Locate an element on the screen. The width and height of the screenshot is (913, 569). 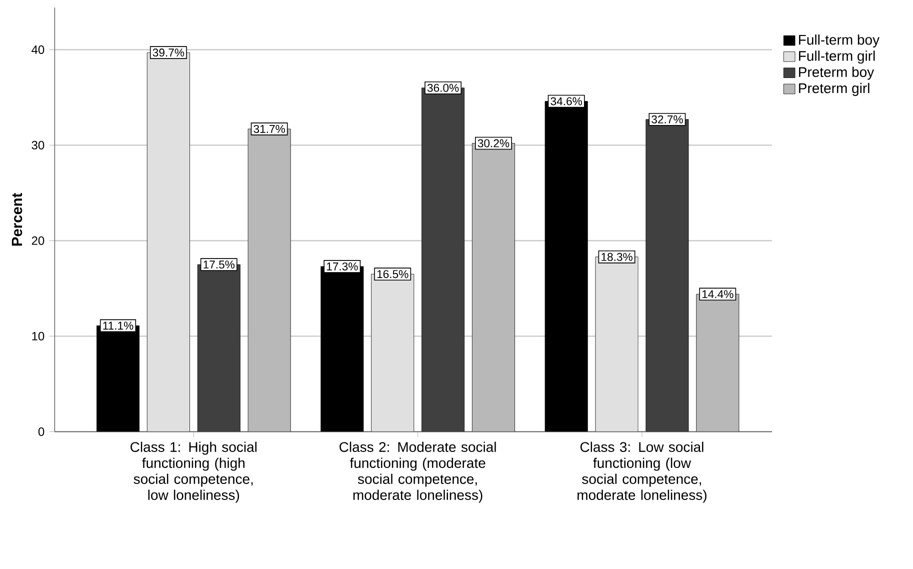
y-tick-label: 10 is located at coordinates (38, 336).